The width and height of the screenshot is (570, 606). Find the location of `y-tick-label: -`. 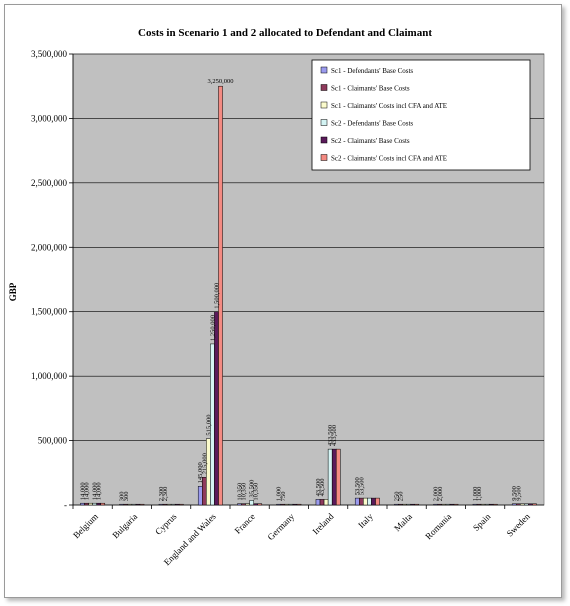

y-tick-label: - is located at coordinates (65, 505).